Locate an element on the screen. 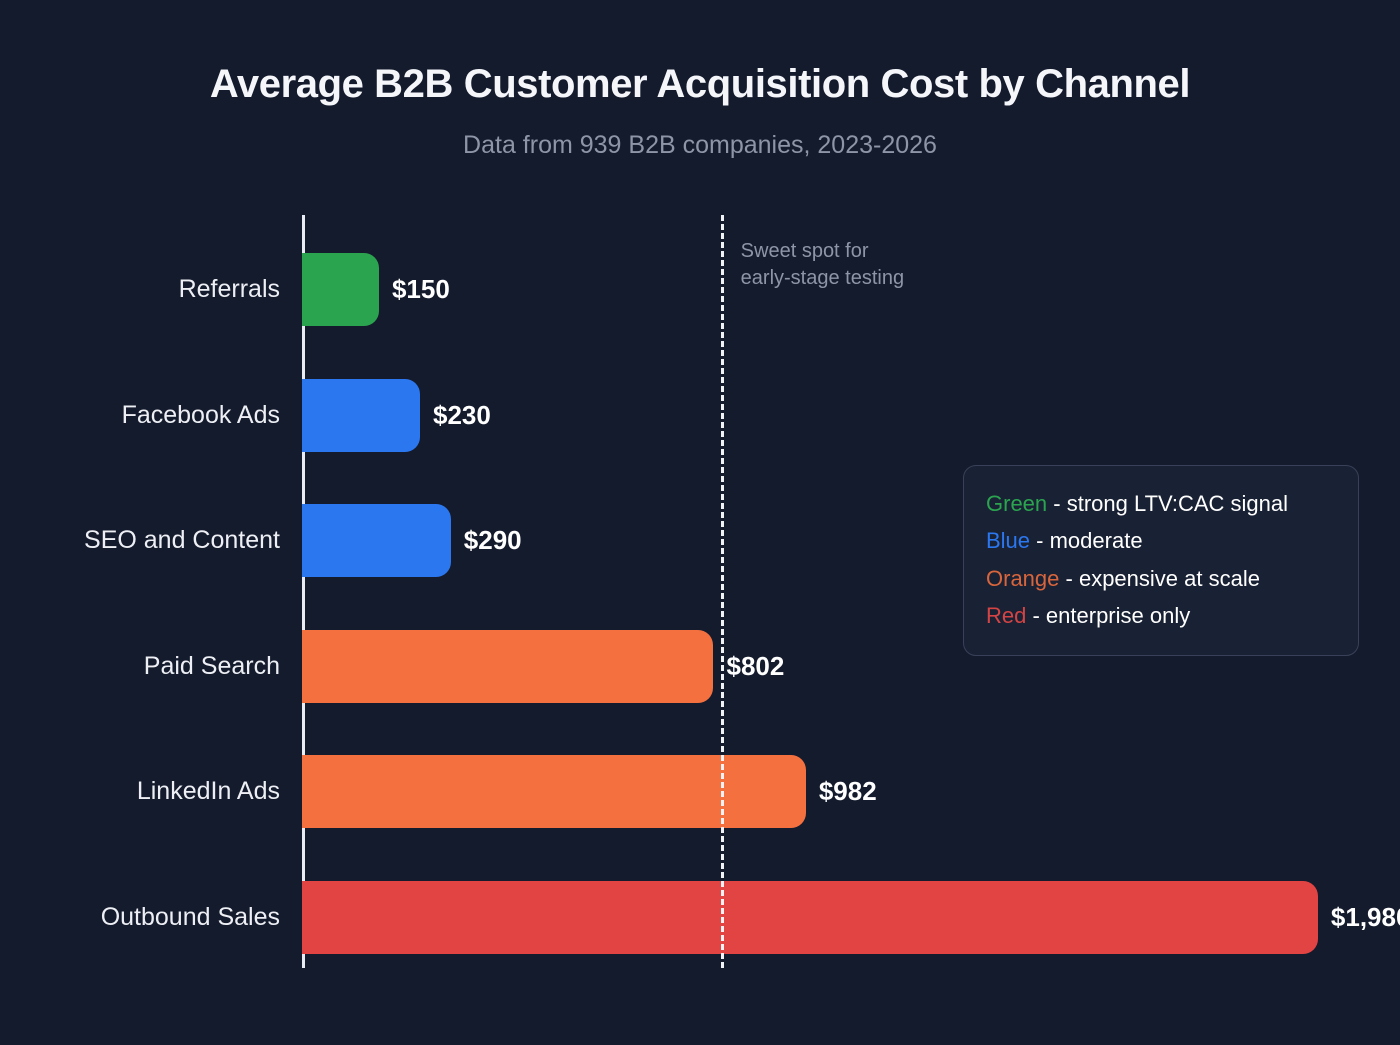 Image resolution: width=1400 pixels, height=1045 pixels. bar-value-label: $150 is located at coordinates (420, 289).